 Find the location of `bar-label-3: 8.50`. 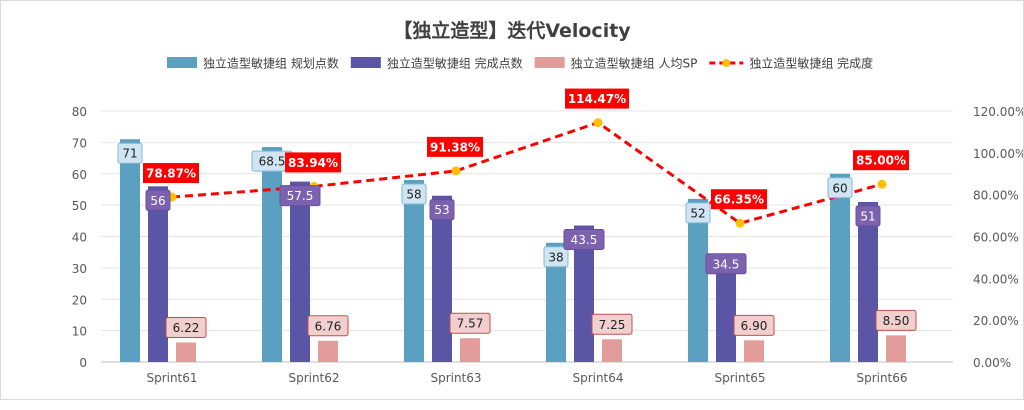

bar-label-3: 8.50 is located at coordinates (896, 320).